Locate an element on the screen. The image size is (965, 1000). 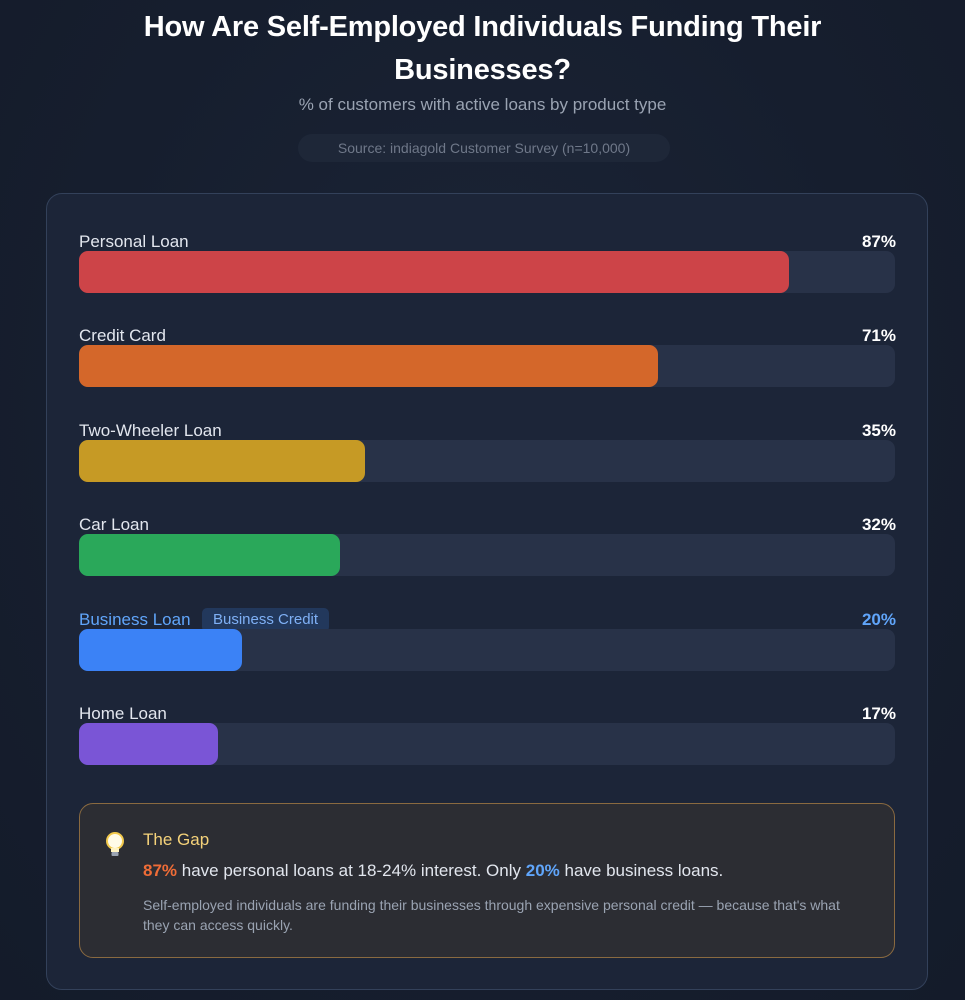
bar-label: Business Loan is located at coordinates (135, 619).